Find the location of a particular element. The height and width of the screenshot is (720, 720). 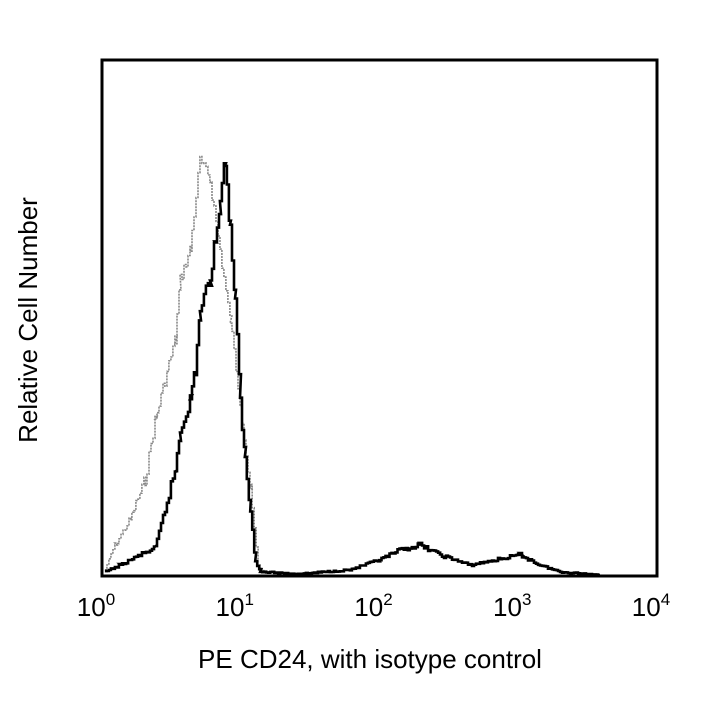

x-tick-label: 10⁰ is located at coordinates (96, 606).